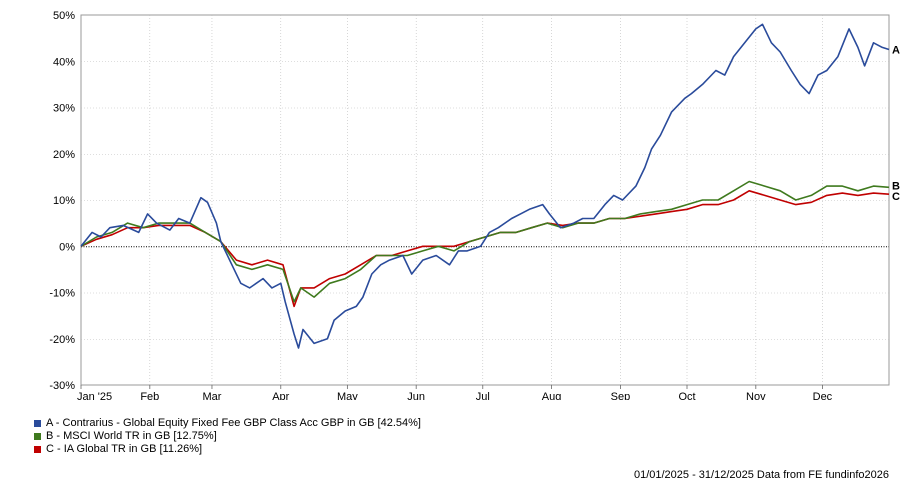 This screenshot has width=900, height=484. I want to click on x-tick-label: Apr, so click(280, 395).